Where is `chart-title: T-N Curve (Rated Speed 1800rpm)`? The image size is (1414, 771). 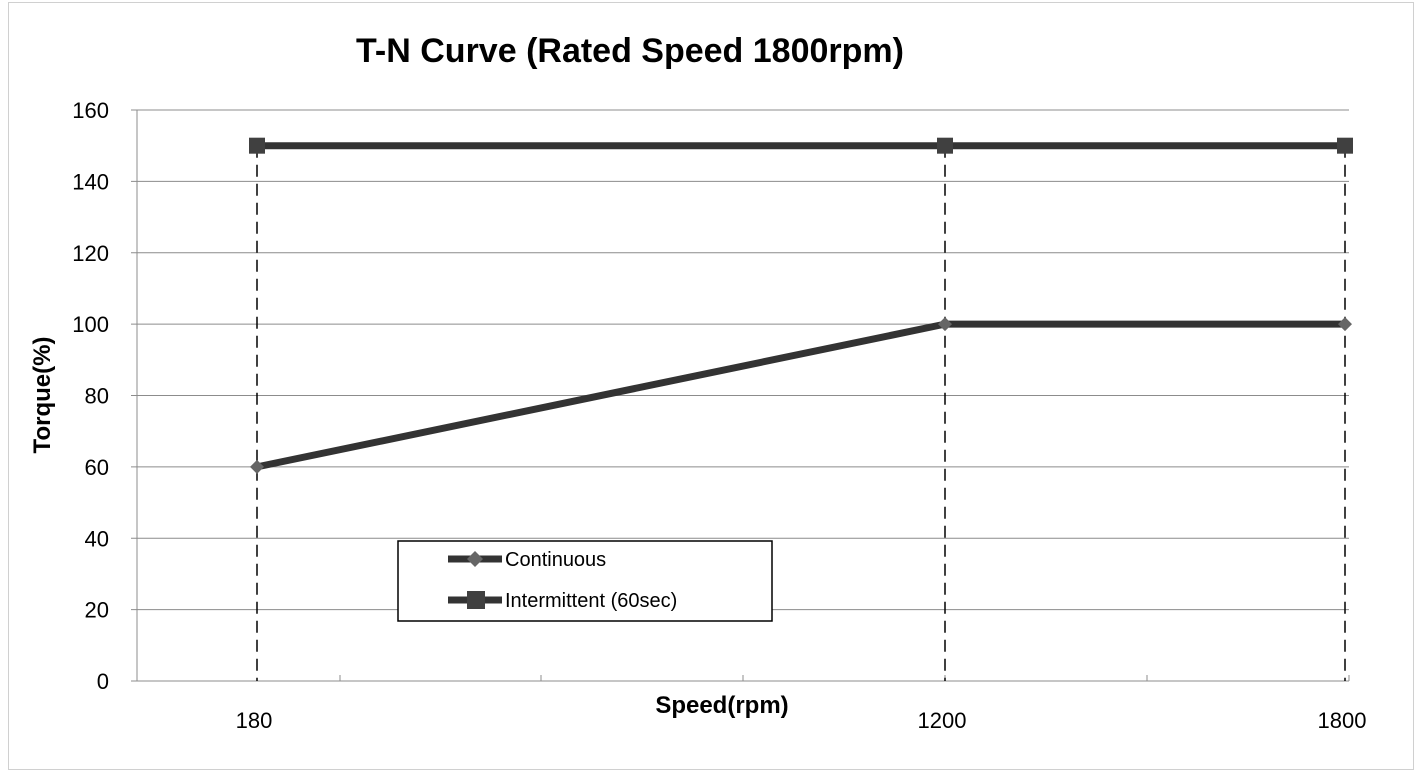 chart-title: T-N Curve (Rated Speed 1800rpm) is located at coordinates (630, 51).